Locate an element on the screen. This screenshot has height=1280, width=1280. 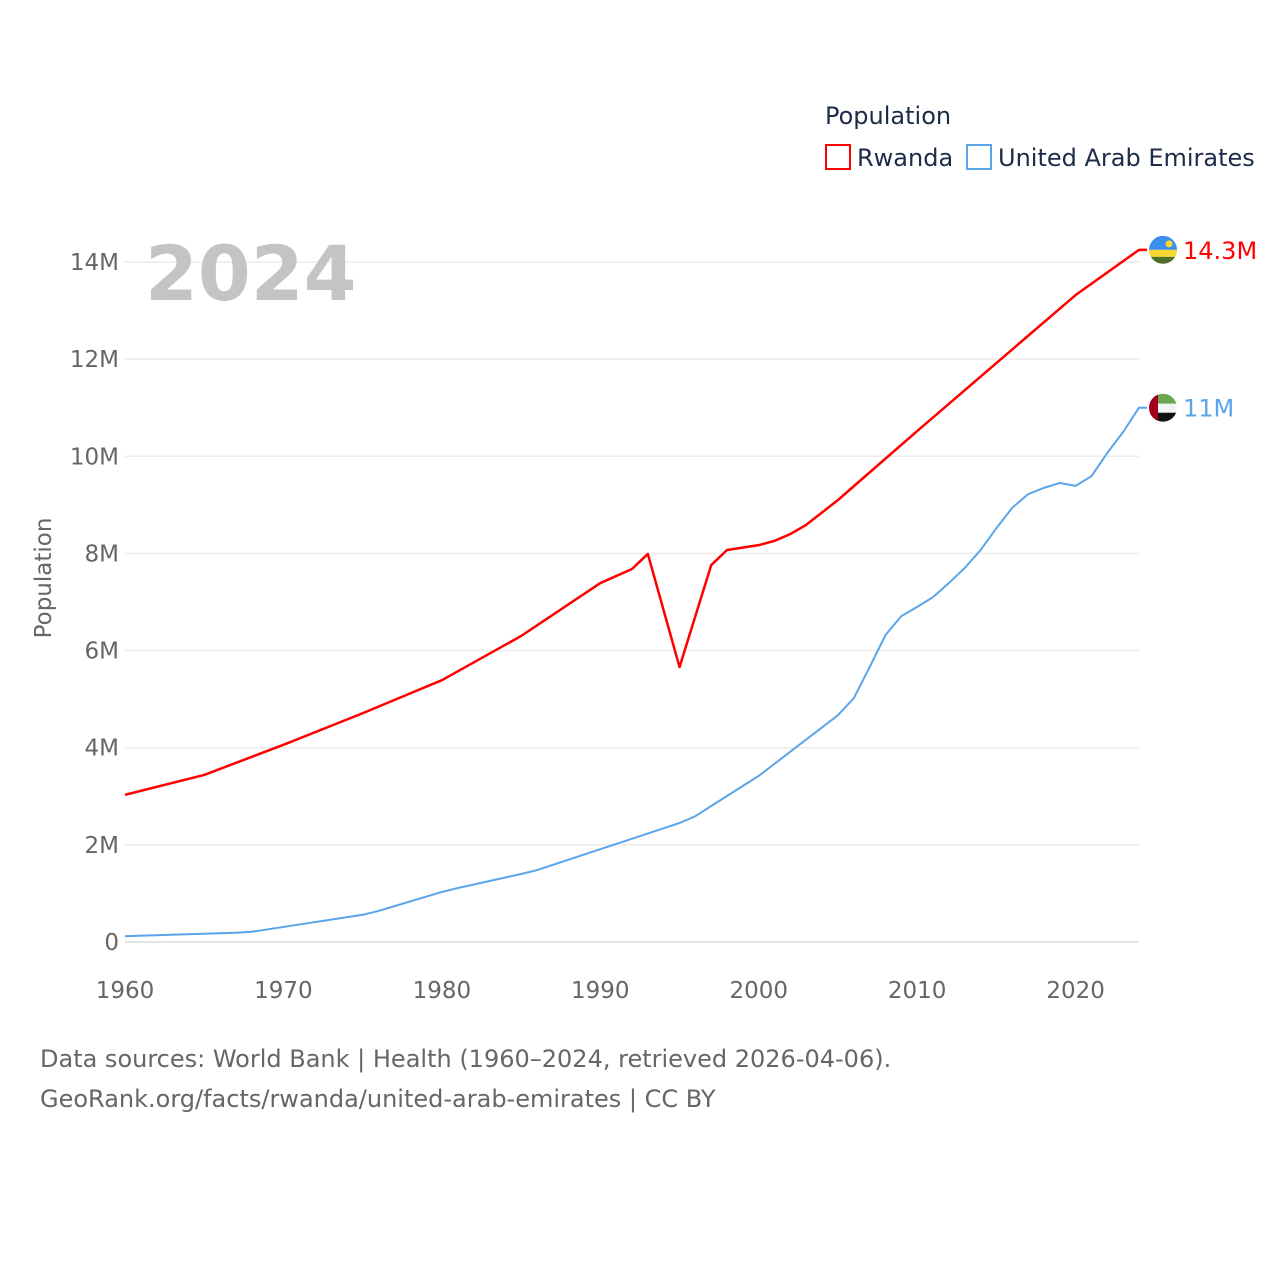
uae-flag-icon is located at coordinates (1163, 407).